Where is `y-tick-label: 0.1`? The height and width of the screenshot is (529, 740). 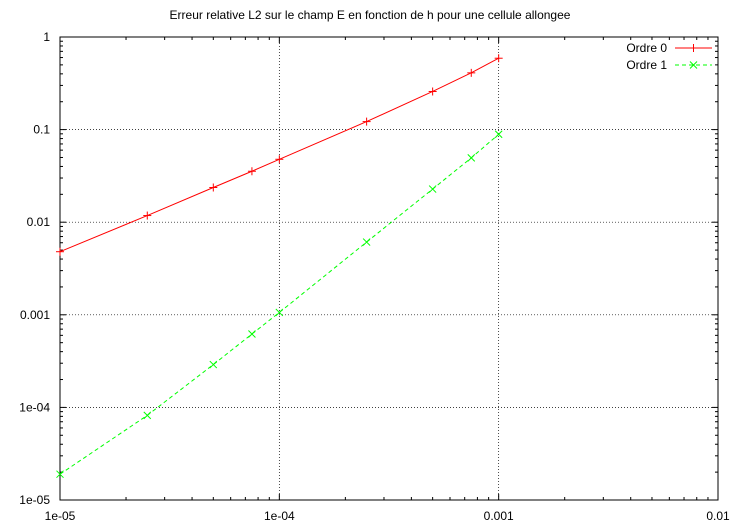
y-tick-label: 0.1 is located at coordinates (41, 130).